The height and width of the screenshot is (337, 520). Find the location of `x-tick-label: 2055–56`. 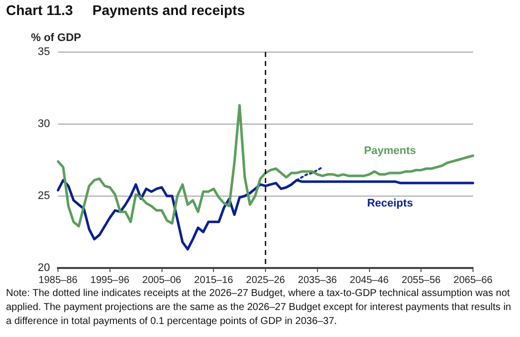

x-tick-label: 2055–56 is located at coordinates (422, 280).